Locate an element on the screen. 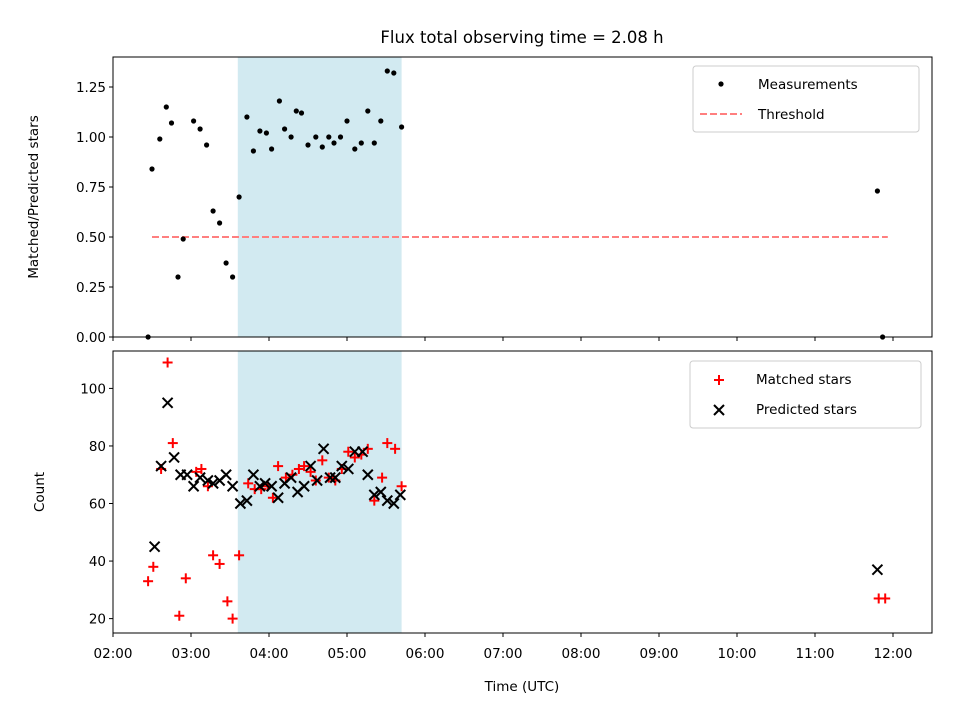 The height and width of the screenshot is (720, 960). top-legend-box is located at coordinates (806, 99).